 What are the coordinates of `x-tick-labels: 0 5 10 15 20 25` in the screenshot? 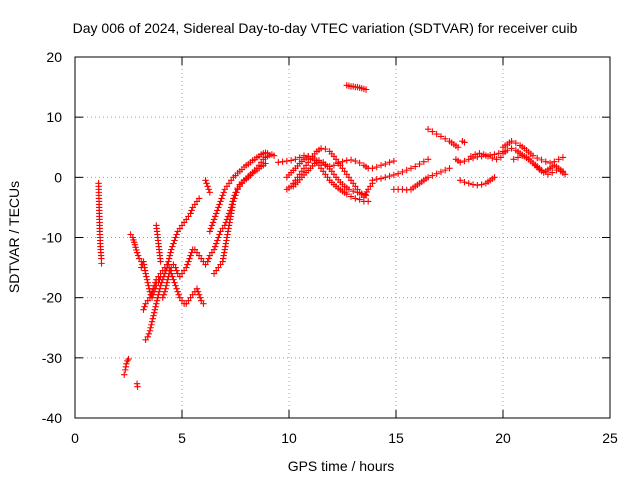 It's located at (344, 438).